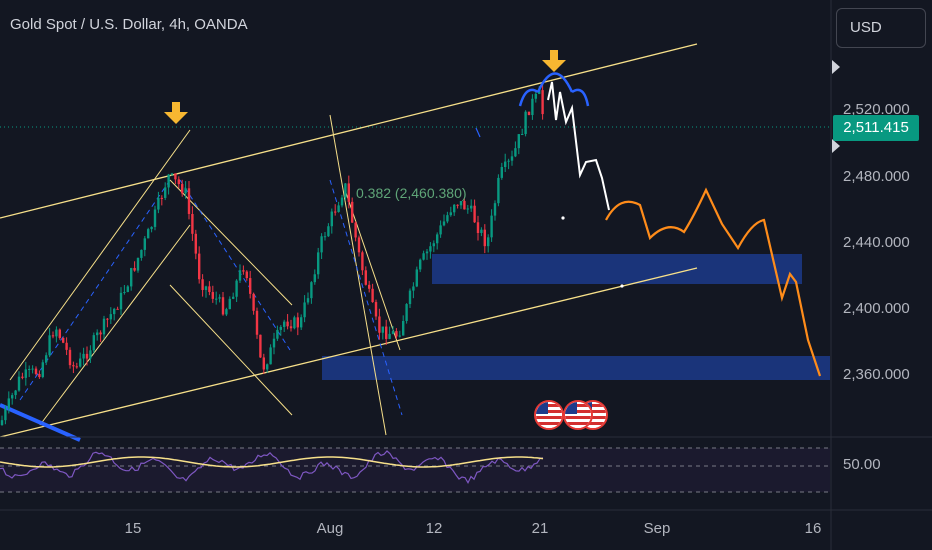 The image size is (932, 550). I want to click on early-channel-upper, so click(100, 255).